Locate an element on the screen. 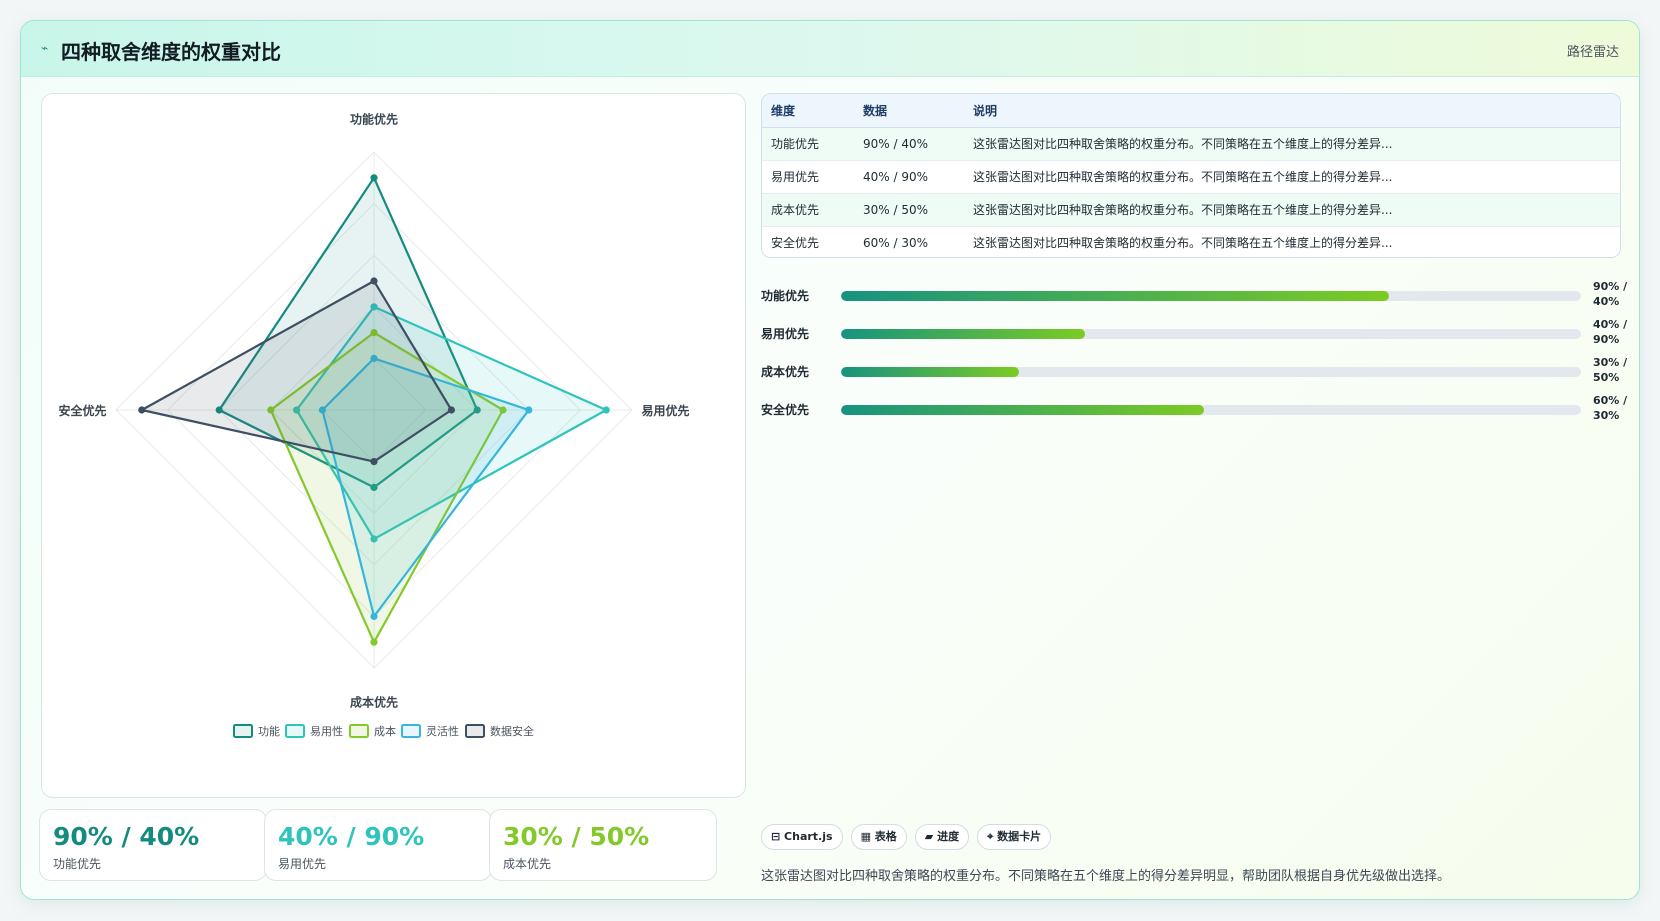 This screenshot has width=1660, height=921. table-cell: 安全优先 is located at coordinates (795, 243).